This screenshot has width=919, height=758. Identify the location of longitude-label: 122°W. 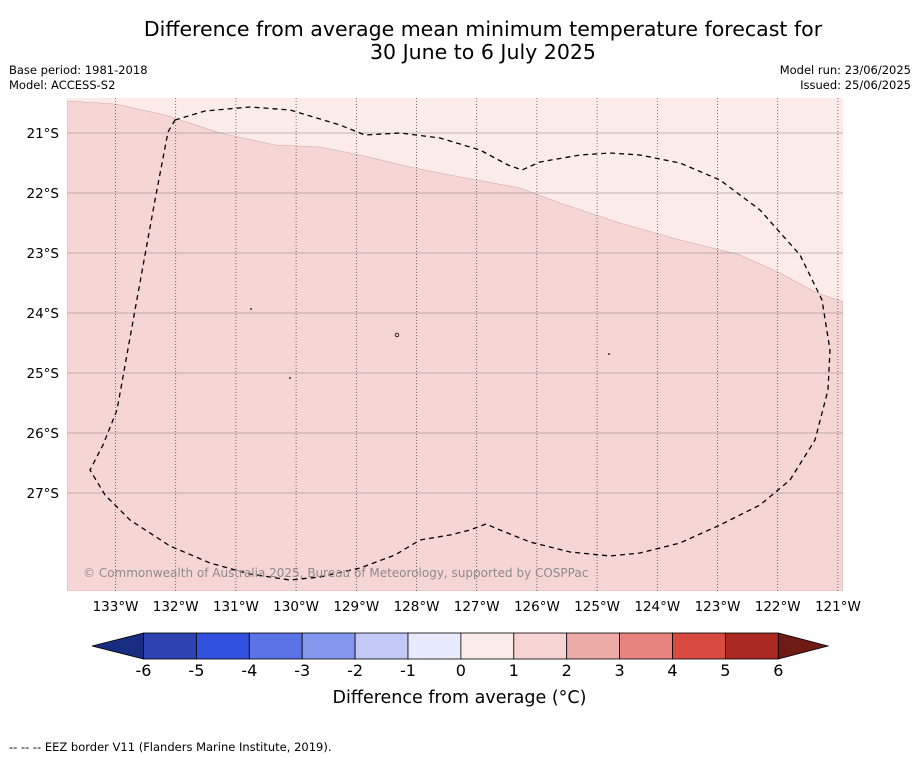
(778, 607).